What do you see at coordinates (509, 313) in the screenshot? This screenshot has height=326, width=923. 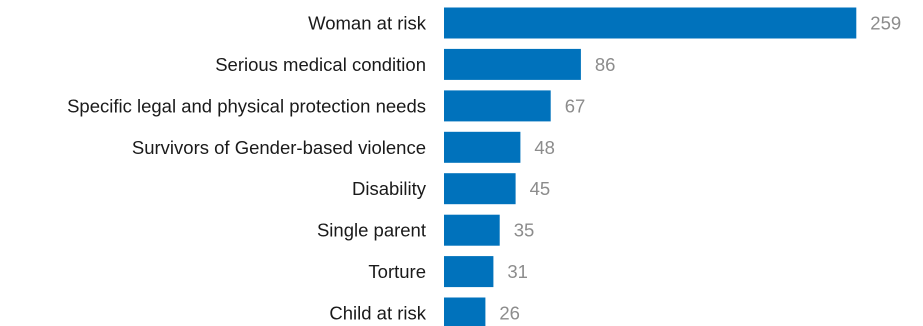 I see `value-label: 26` at bounding box center [509, 313].